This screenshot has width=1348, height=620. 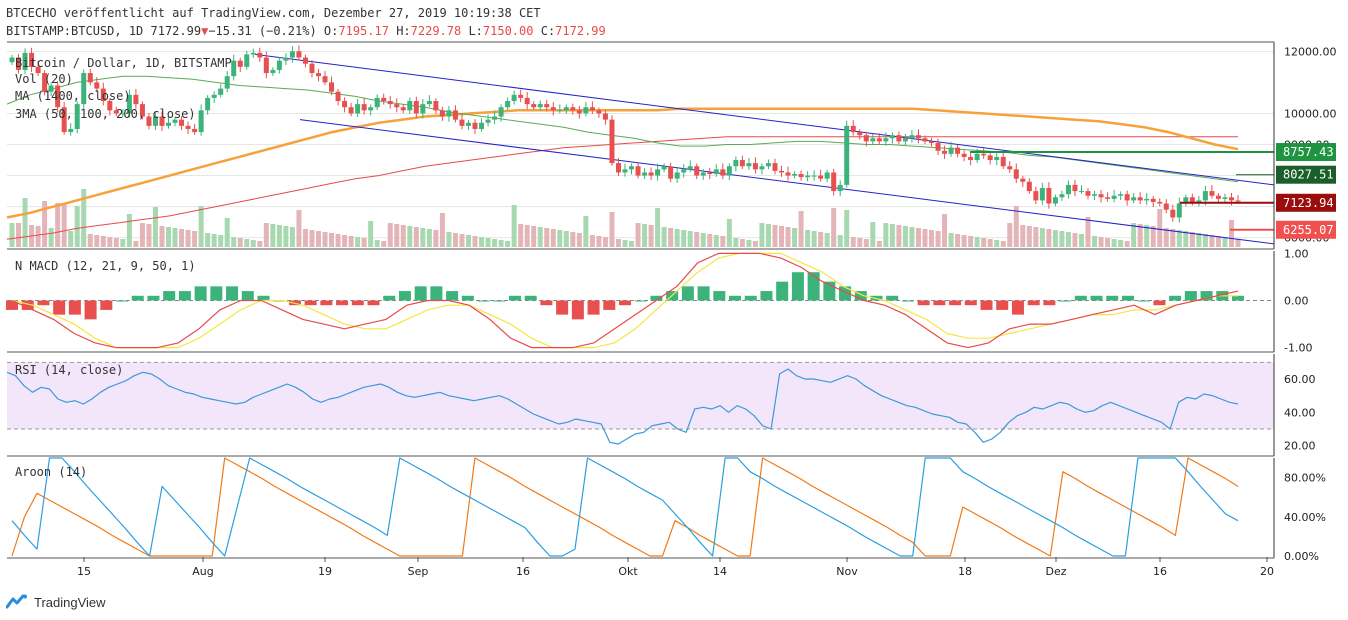 I want to click on price-tag-label: 6255.07, so click(x=1308, y=230).